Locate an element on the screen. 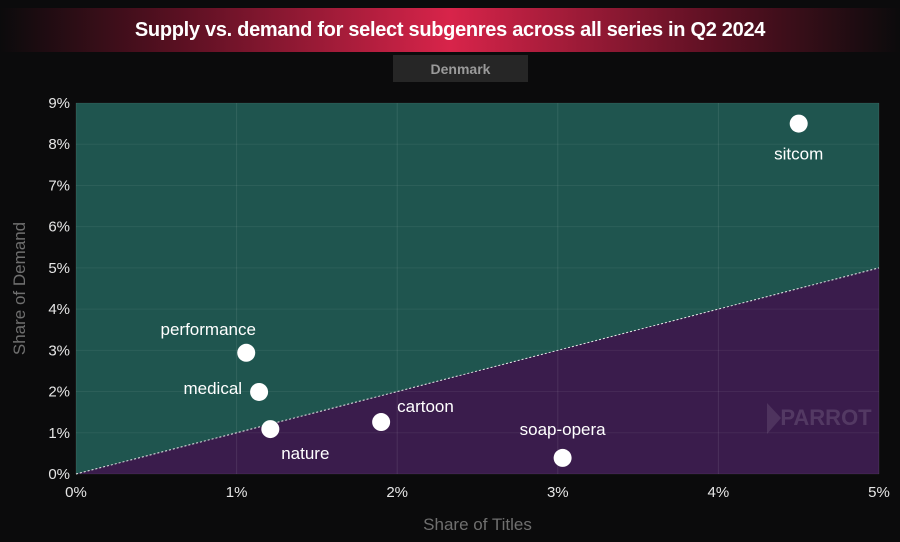 The image size is (900, 542). x-axis-label: Share of Titles is located at coordinates (477, 524).